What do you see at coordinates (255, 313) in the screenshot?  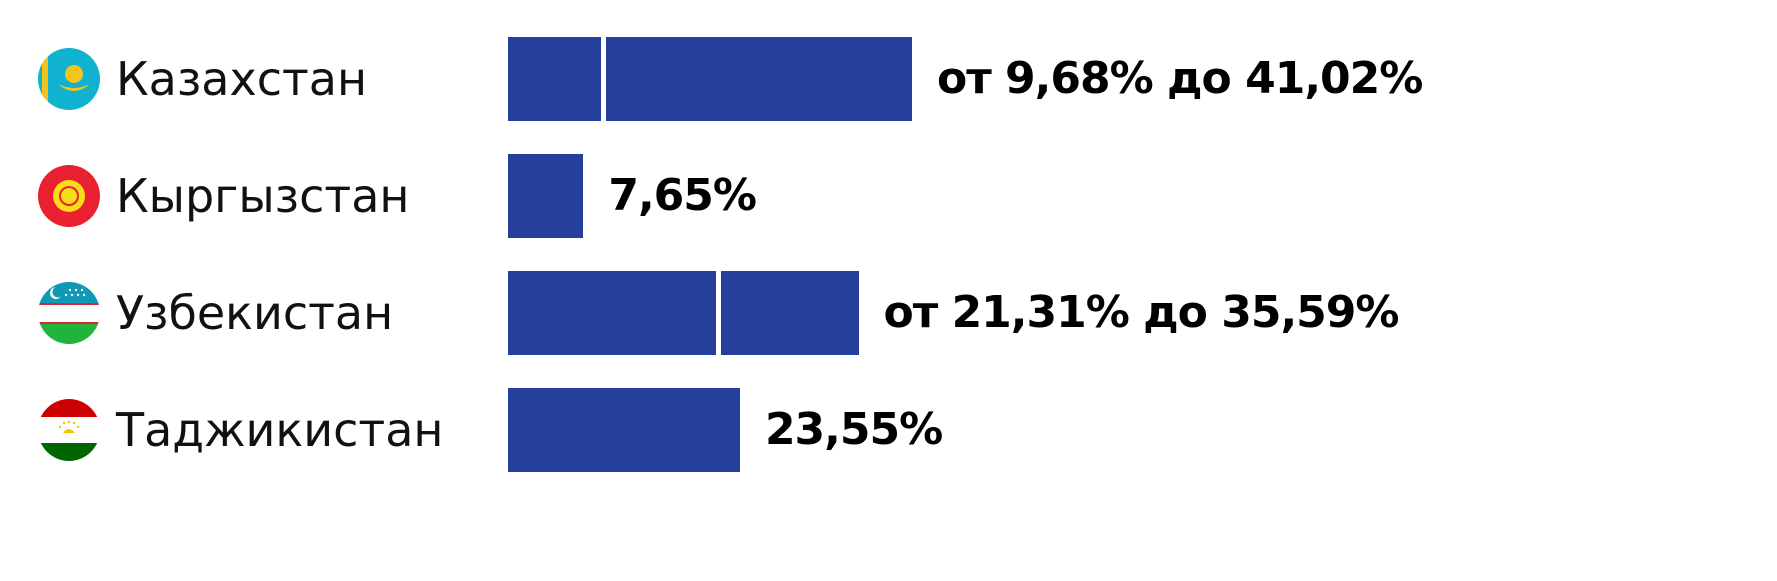 I see `category-label: Узбекистан` at bounding box center [255, 313].